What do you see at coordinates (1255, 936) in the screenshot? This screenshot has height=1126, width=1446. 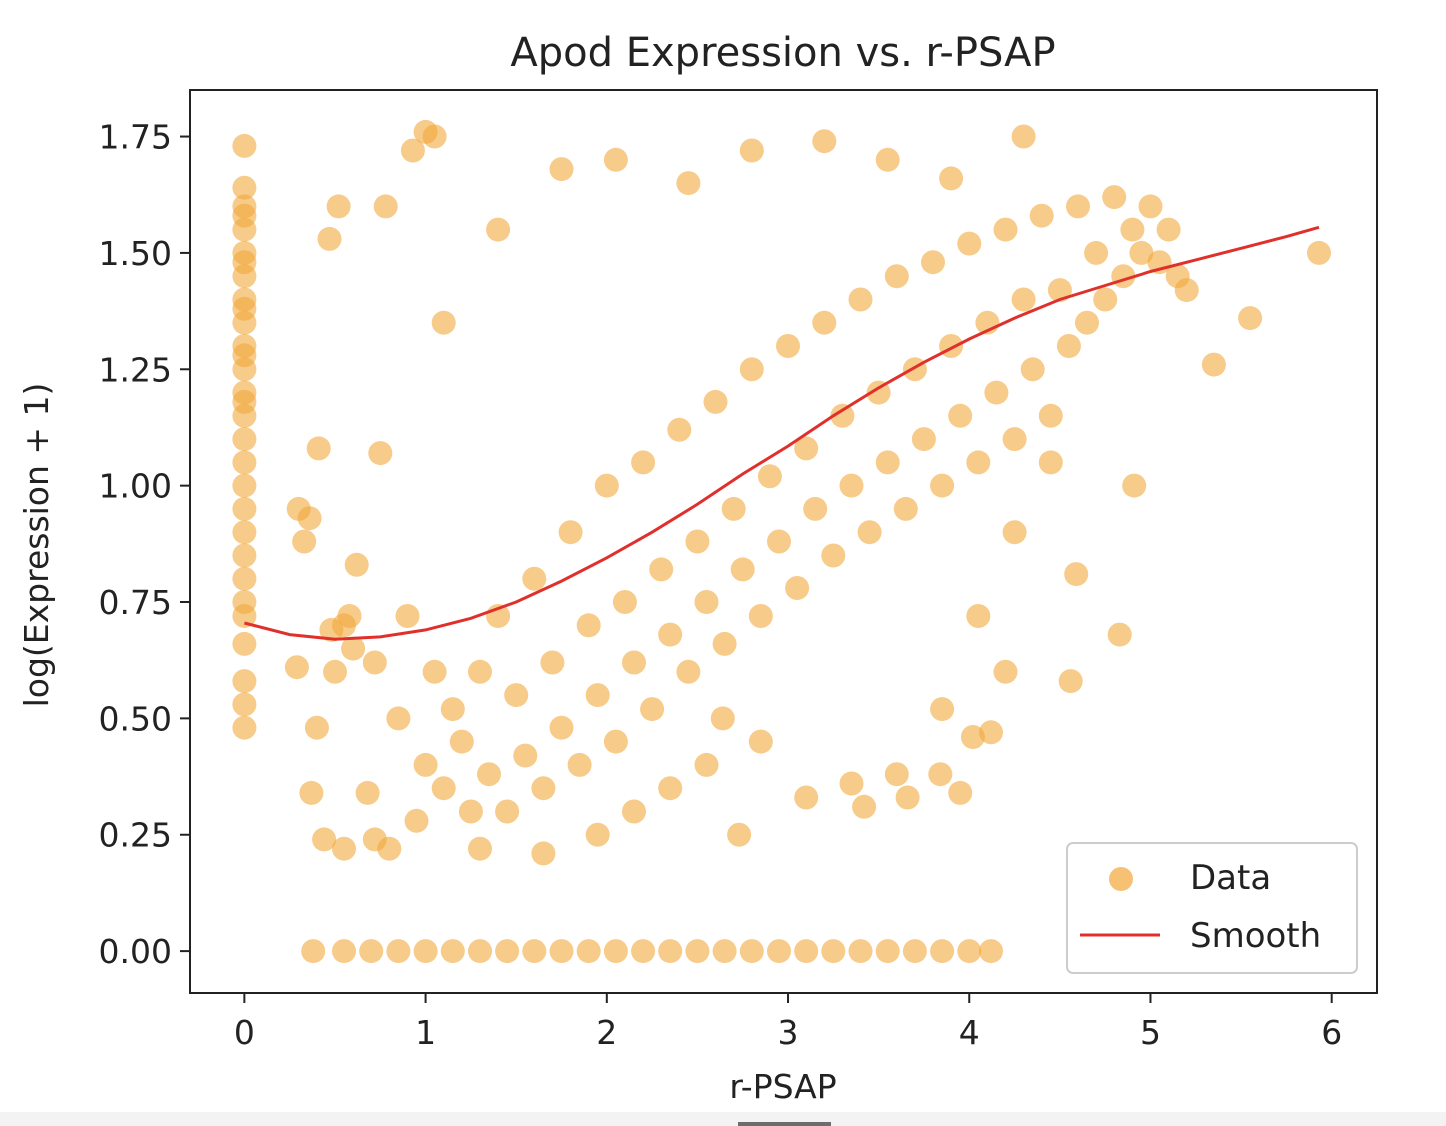 I see `legend-smooth-label: Smooth` at bounding box center [1255, 936].